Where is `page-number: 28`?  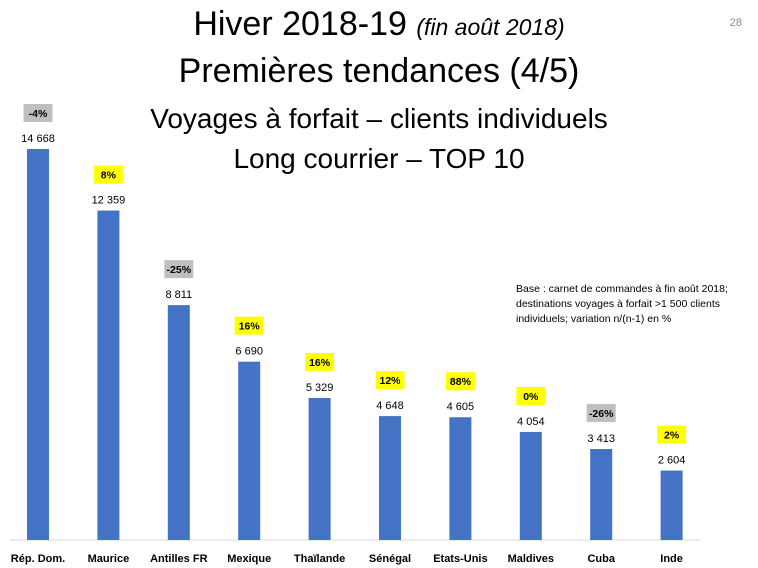
page-number: 28 is located at coordinates (735, 23).